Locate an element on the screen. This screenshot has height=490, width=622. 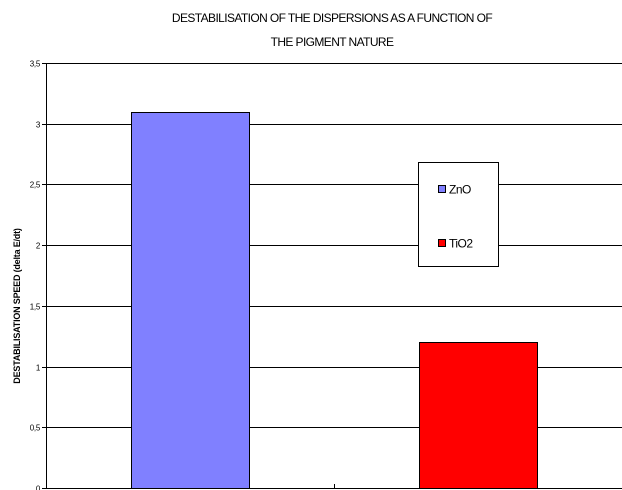
legend-swatch-zno is located at coordinates (442, 189).